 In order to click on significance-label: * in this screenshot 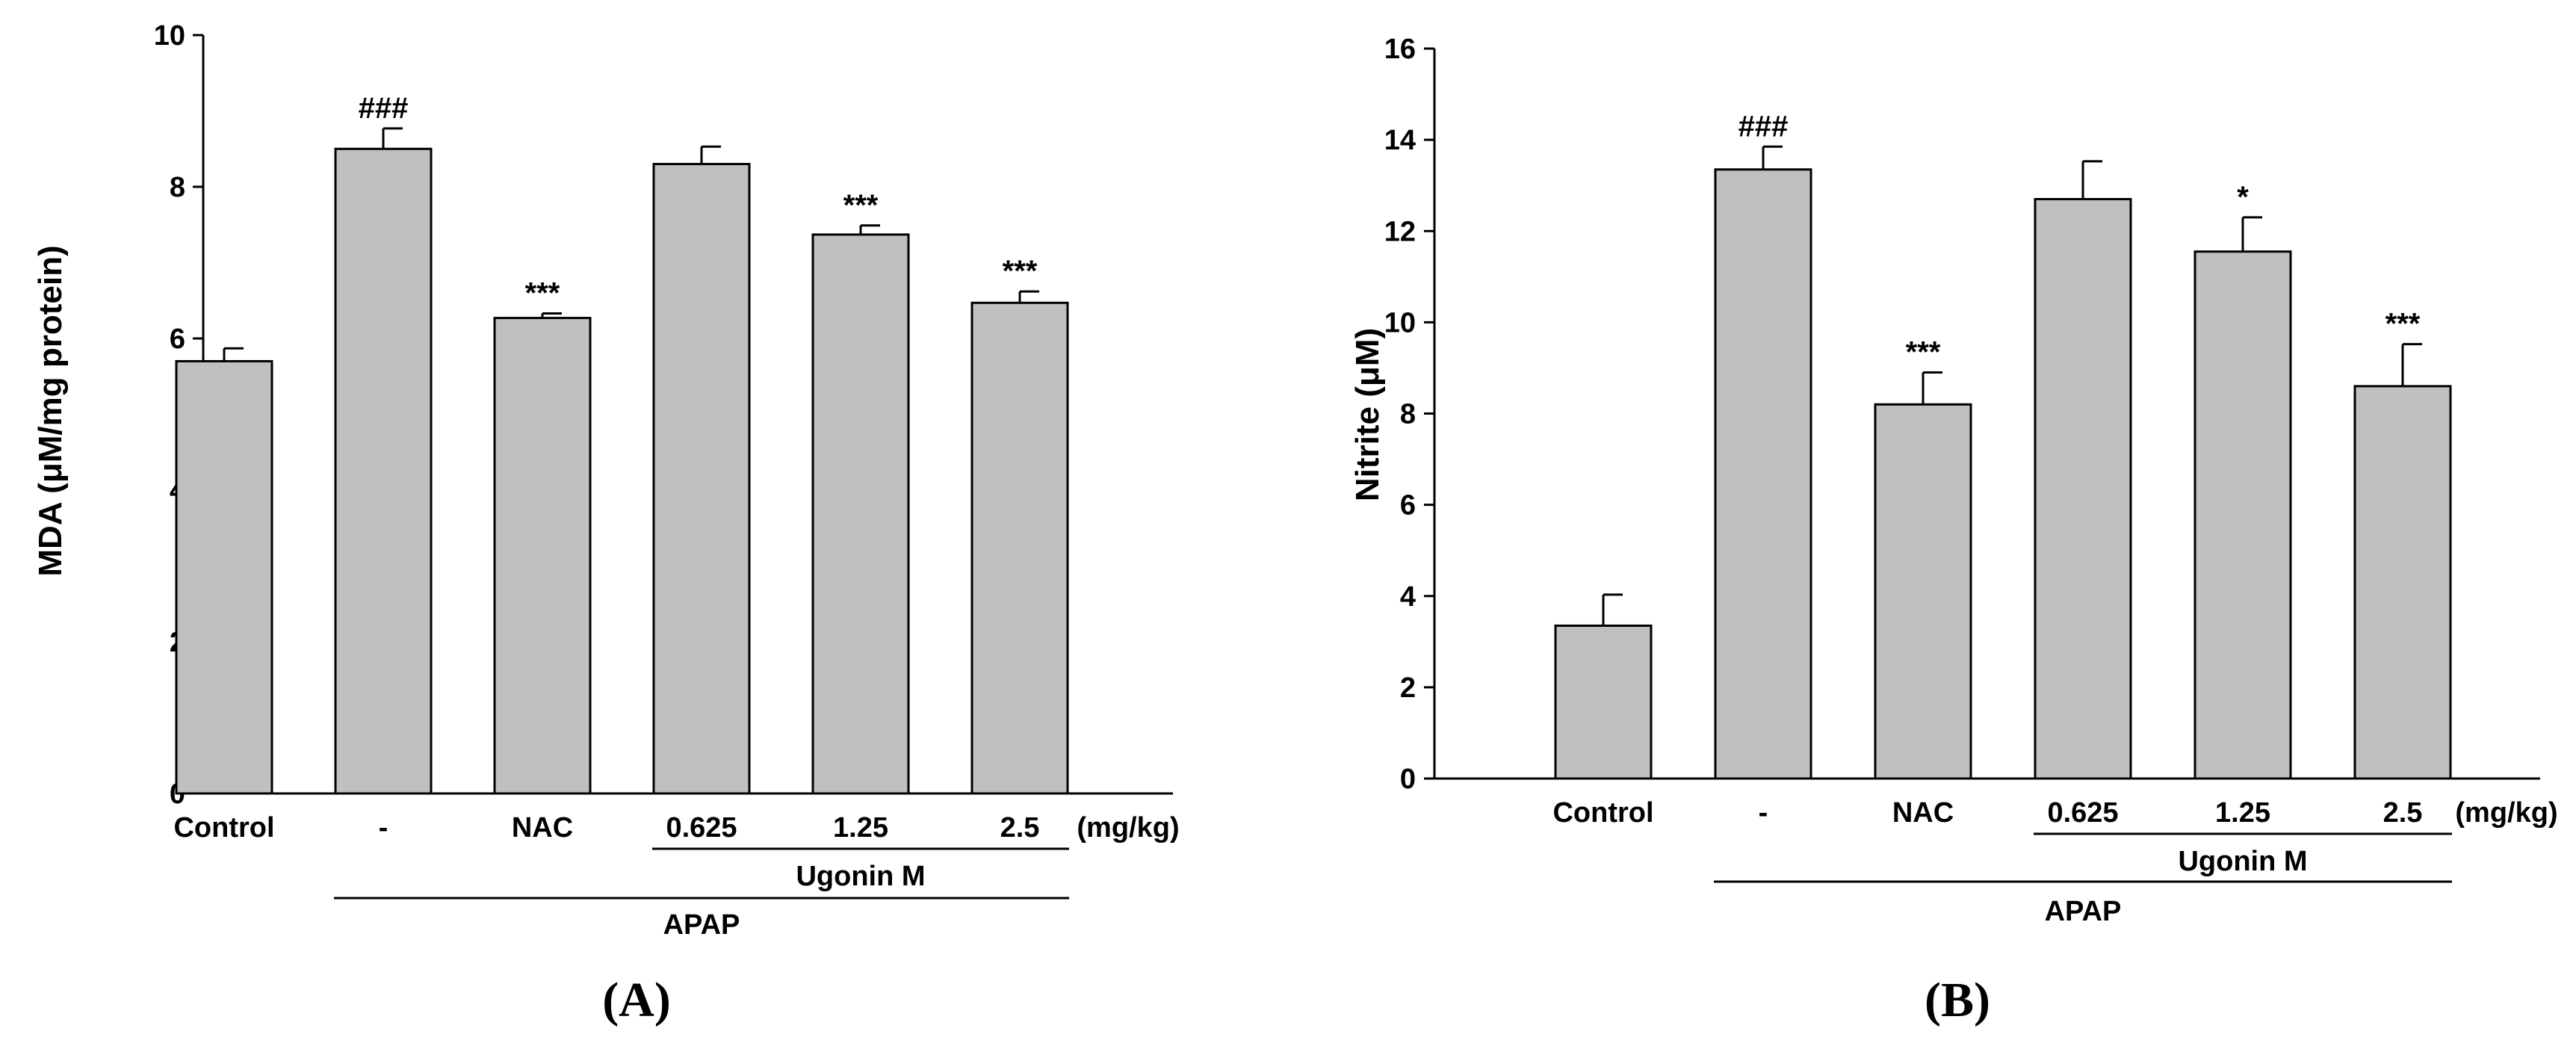, I will do `click(2243, 198)`.